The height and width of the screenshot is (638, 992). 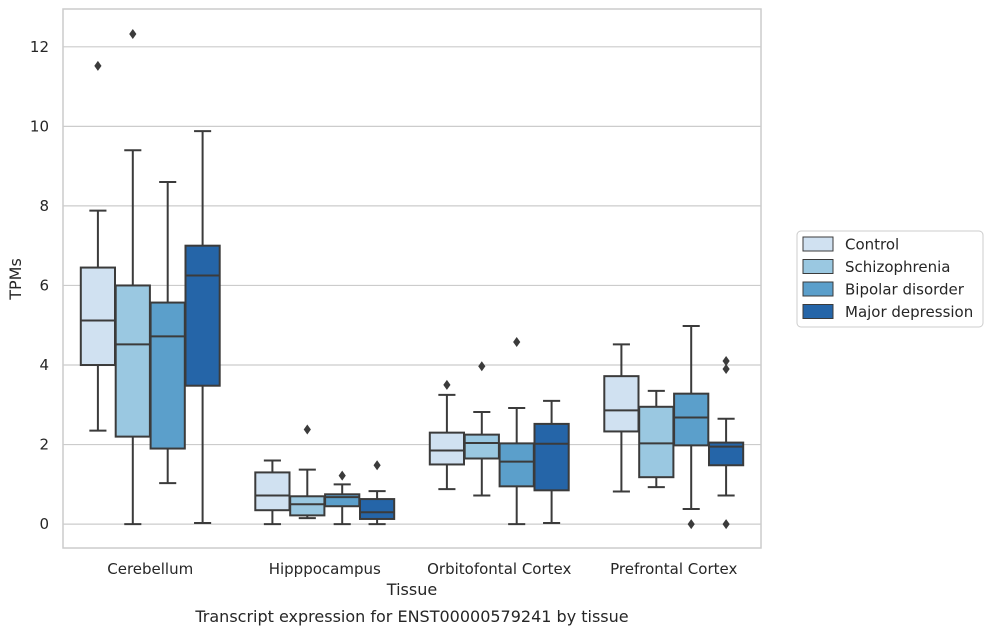 I want to click on y-tick-label: 0, so click(x=44, y=524).